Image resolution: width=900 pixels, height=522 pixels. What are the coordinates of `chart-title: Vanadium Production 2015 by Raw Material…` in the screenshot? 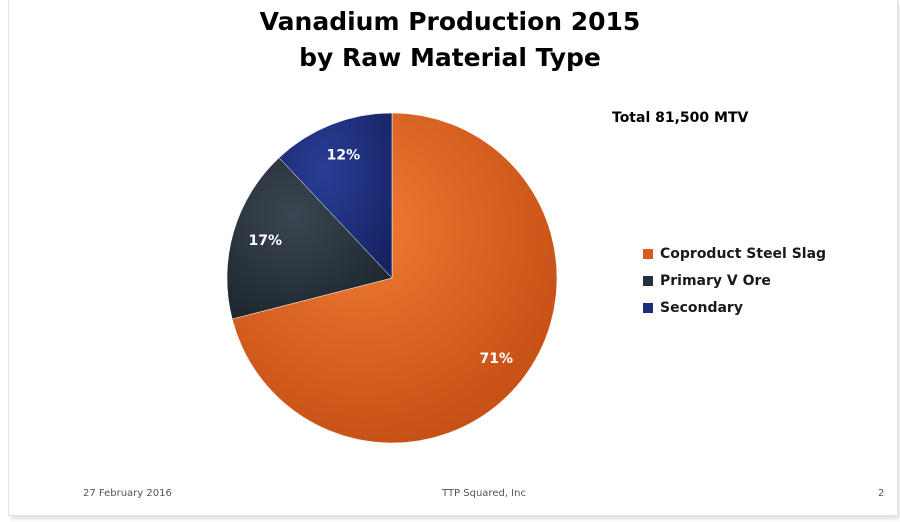 It's located at (450, 40).